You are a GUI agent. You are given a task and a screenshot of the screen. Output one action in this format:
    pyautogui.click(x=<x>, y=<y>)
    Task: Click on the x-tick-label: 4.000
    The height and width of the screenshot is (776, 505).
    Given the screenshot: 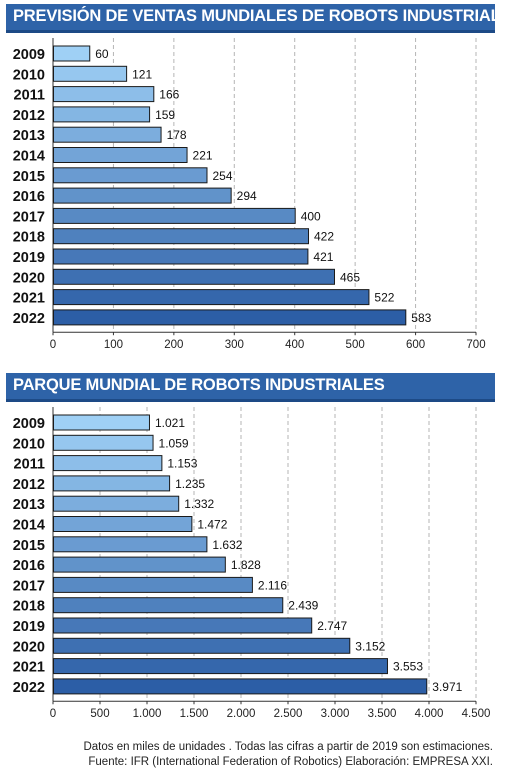 What is the action you would take?
    pyautogui.click(x=429, y=714)
    